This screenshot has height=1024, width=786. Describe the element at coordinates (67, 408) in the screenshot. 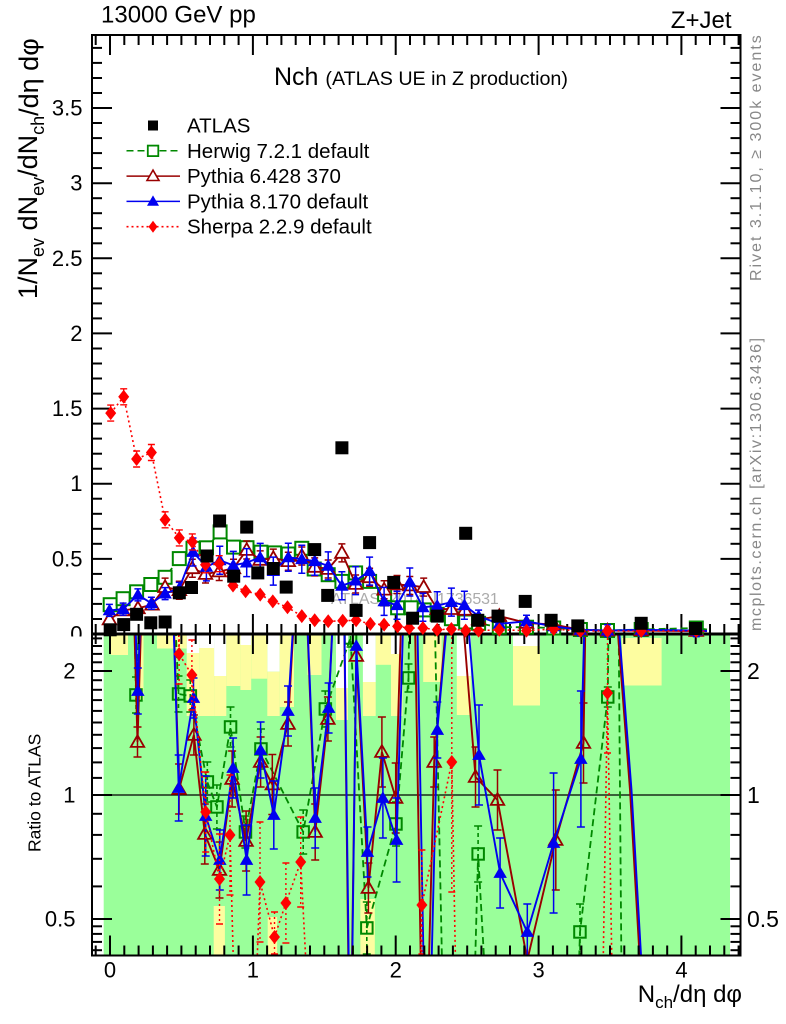

I see `svg-text: 1.5` at that location.